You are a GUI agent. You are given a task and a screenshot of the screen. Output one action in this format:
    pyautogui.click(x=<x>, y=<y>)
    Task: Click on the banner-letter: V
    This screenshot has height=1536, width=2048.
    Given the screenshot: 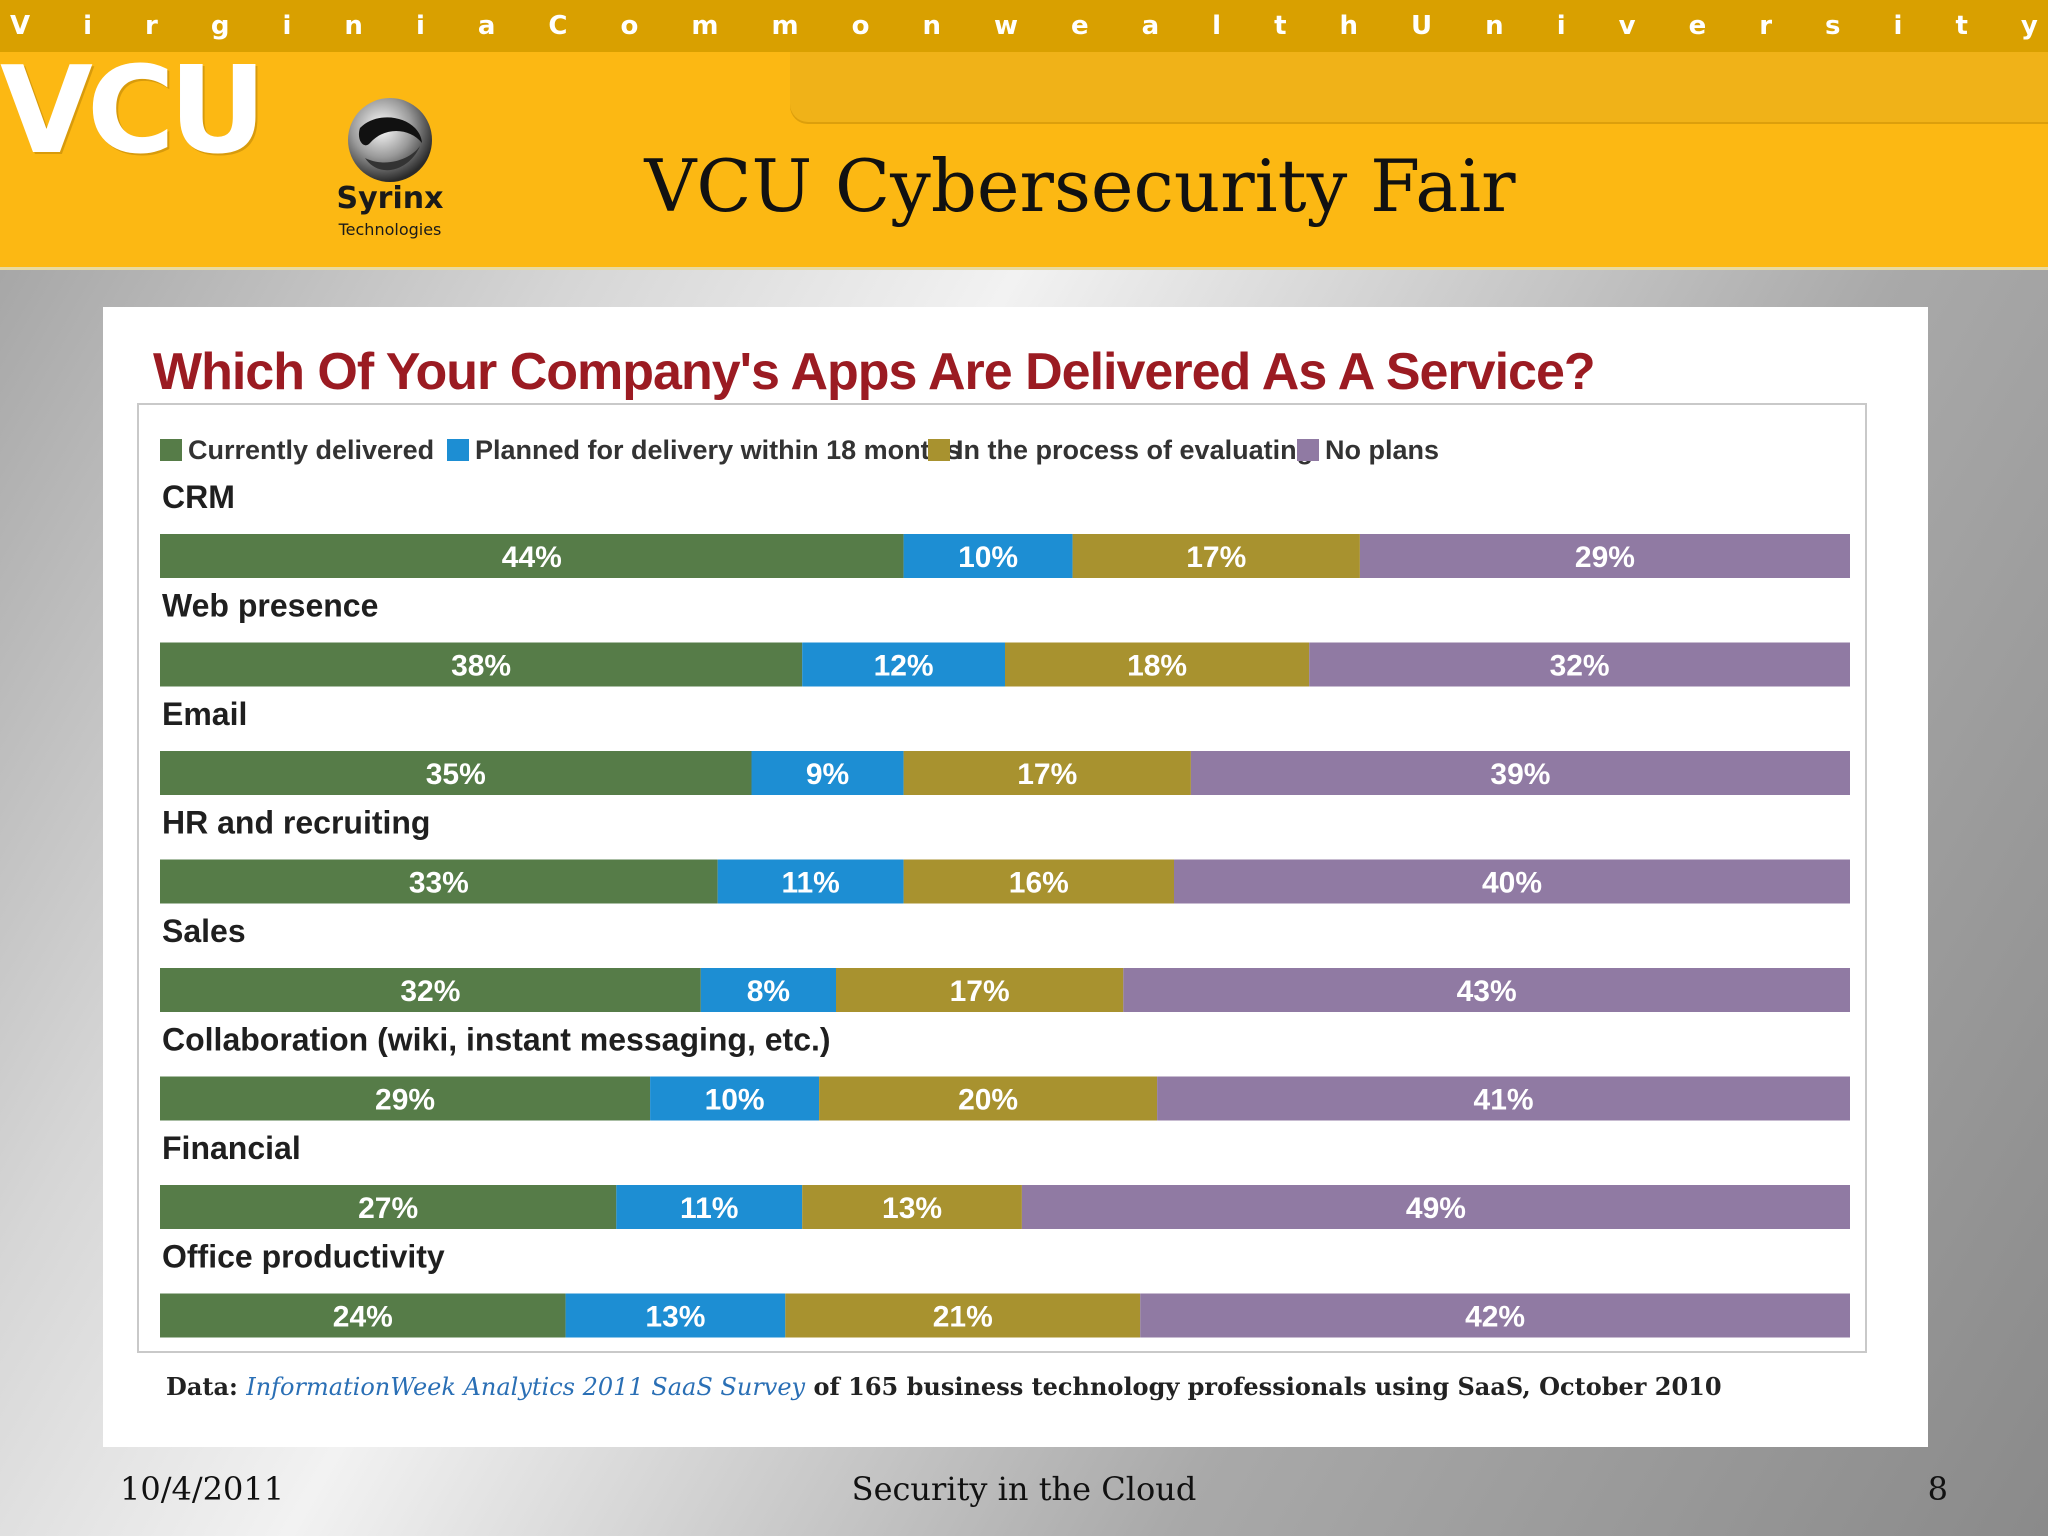 What is the action you would take?
    pyautogui.click(x=20, y=26)
    